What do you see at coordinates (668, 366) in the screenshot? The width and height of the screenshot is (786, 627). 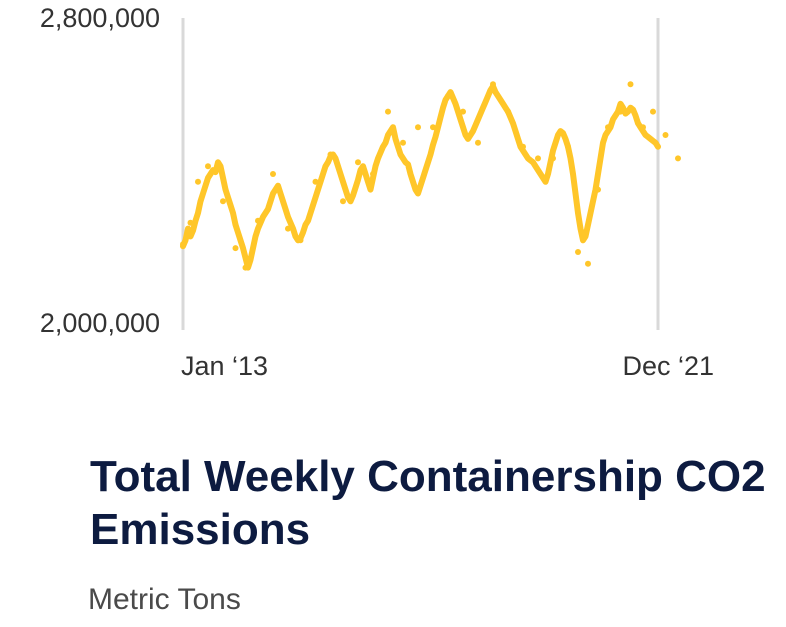 I see `x-tick-label-end: Dec ‘21` at bounding box center [668, 366].